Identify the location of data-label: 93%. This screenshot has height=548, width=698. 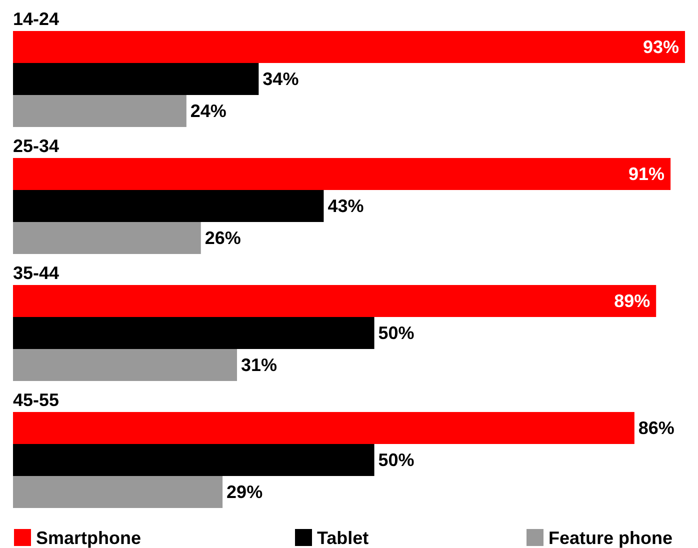
(660, 47).